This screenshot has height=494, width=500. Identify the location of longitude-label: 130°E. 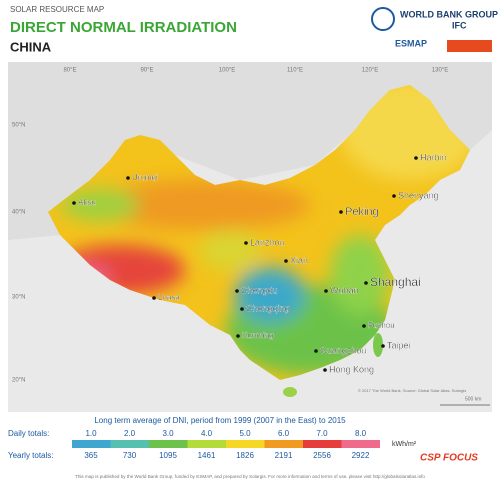
(440, 71).